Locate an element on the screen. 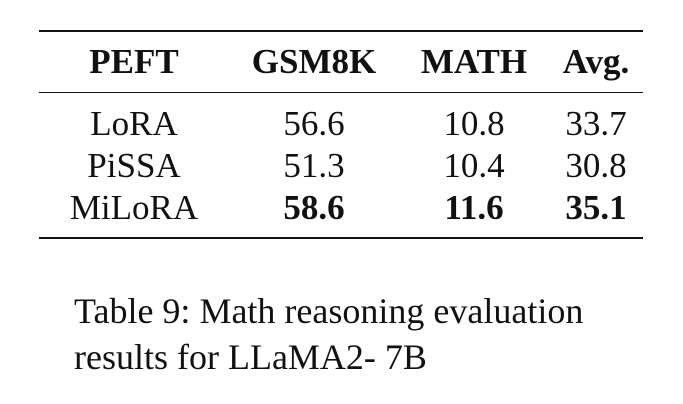 The width and height of the screenshot is (683, 404). cell-math: 10.8 is located at coordinates (474, 123).